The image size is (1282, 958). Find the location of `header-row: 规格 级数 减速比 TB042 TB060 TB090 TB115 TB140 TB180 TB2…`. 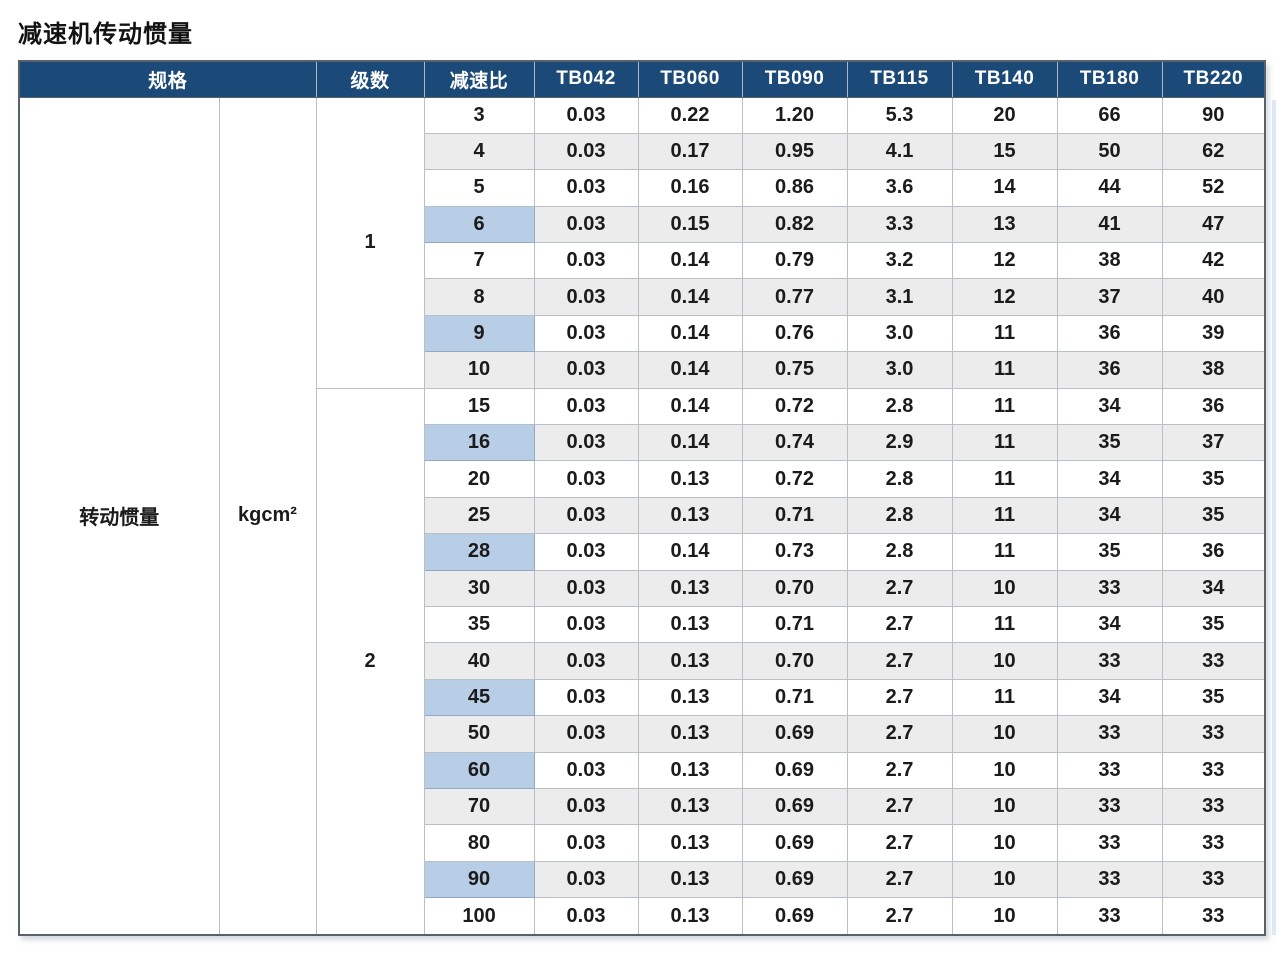

header-row: 规格 级数 减速比 TB042 TB060 TB090 TB115 TB140 TB180 TB2… is located at coordinates (642, 79).